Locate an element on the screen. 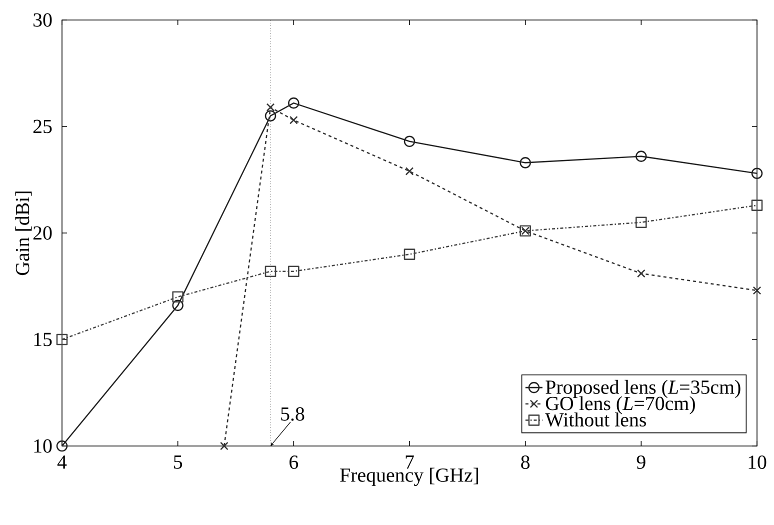 Image resolution: width=774 pixels, height=525 pixels. y-tick-label: 30 is located at coordinates (43, 20).